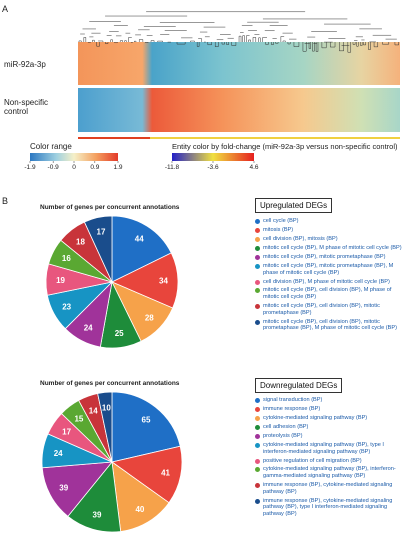  Describe the element at coordinates (30, 167) in the screenshot. I see `tick-label: -1.9` at that location.